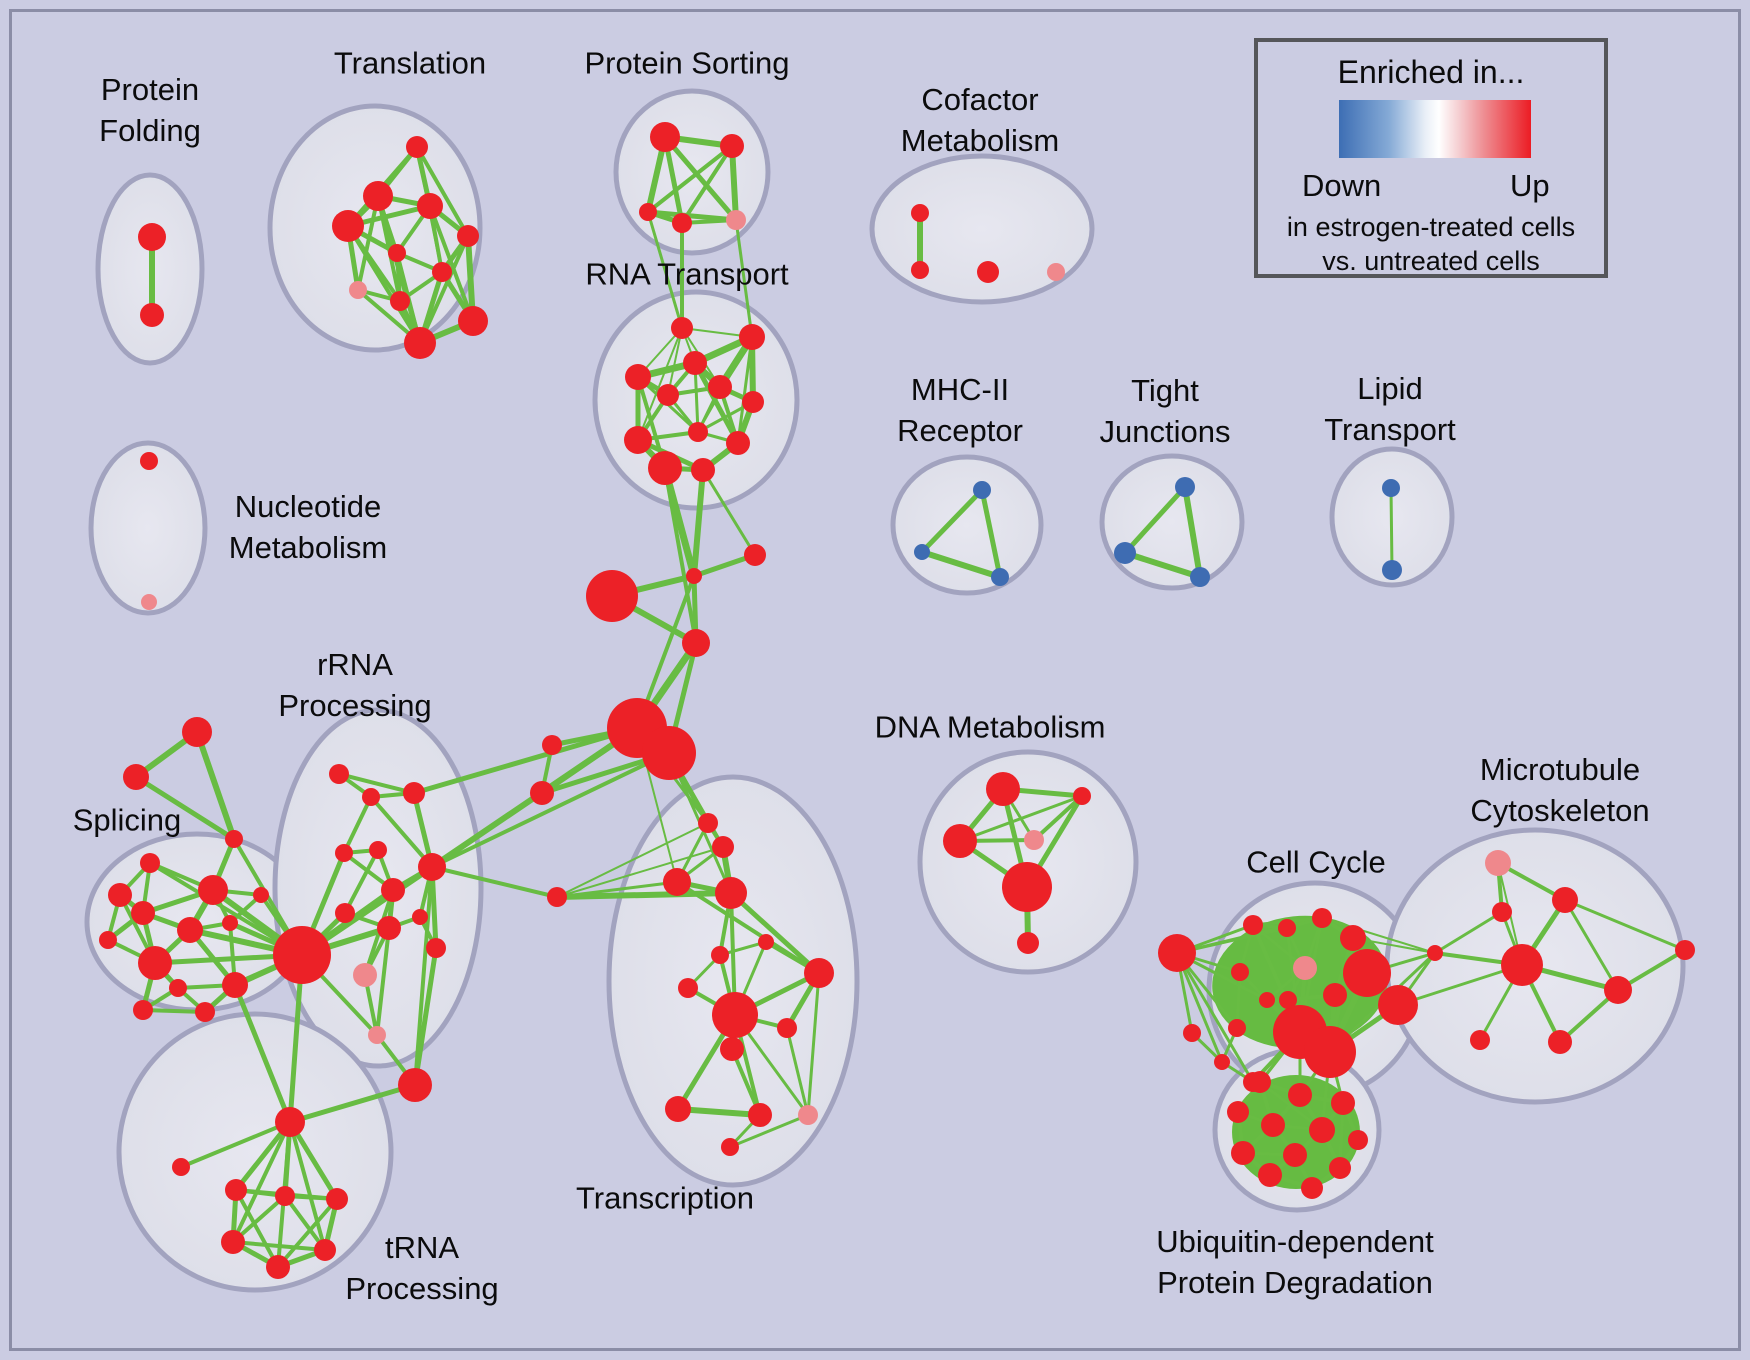  I want to click on cluster-ellipse-trna-processing, so click(255, 1152).